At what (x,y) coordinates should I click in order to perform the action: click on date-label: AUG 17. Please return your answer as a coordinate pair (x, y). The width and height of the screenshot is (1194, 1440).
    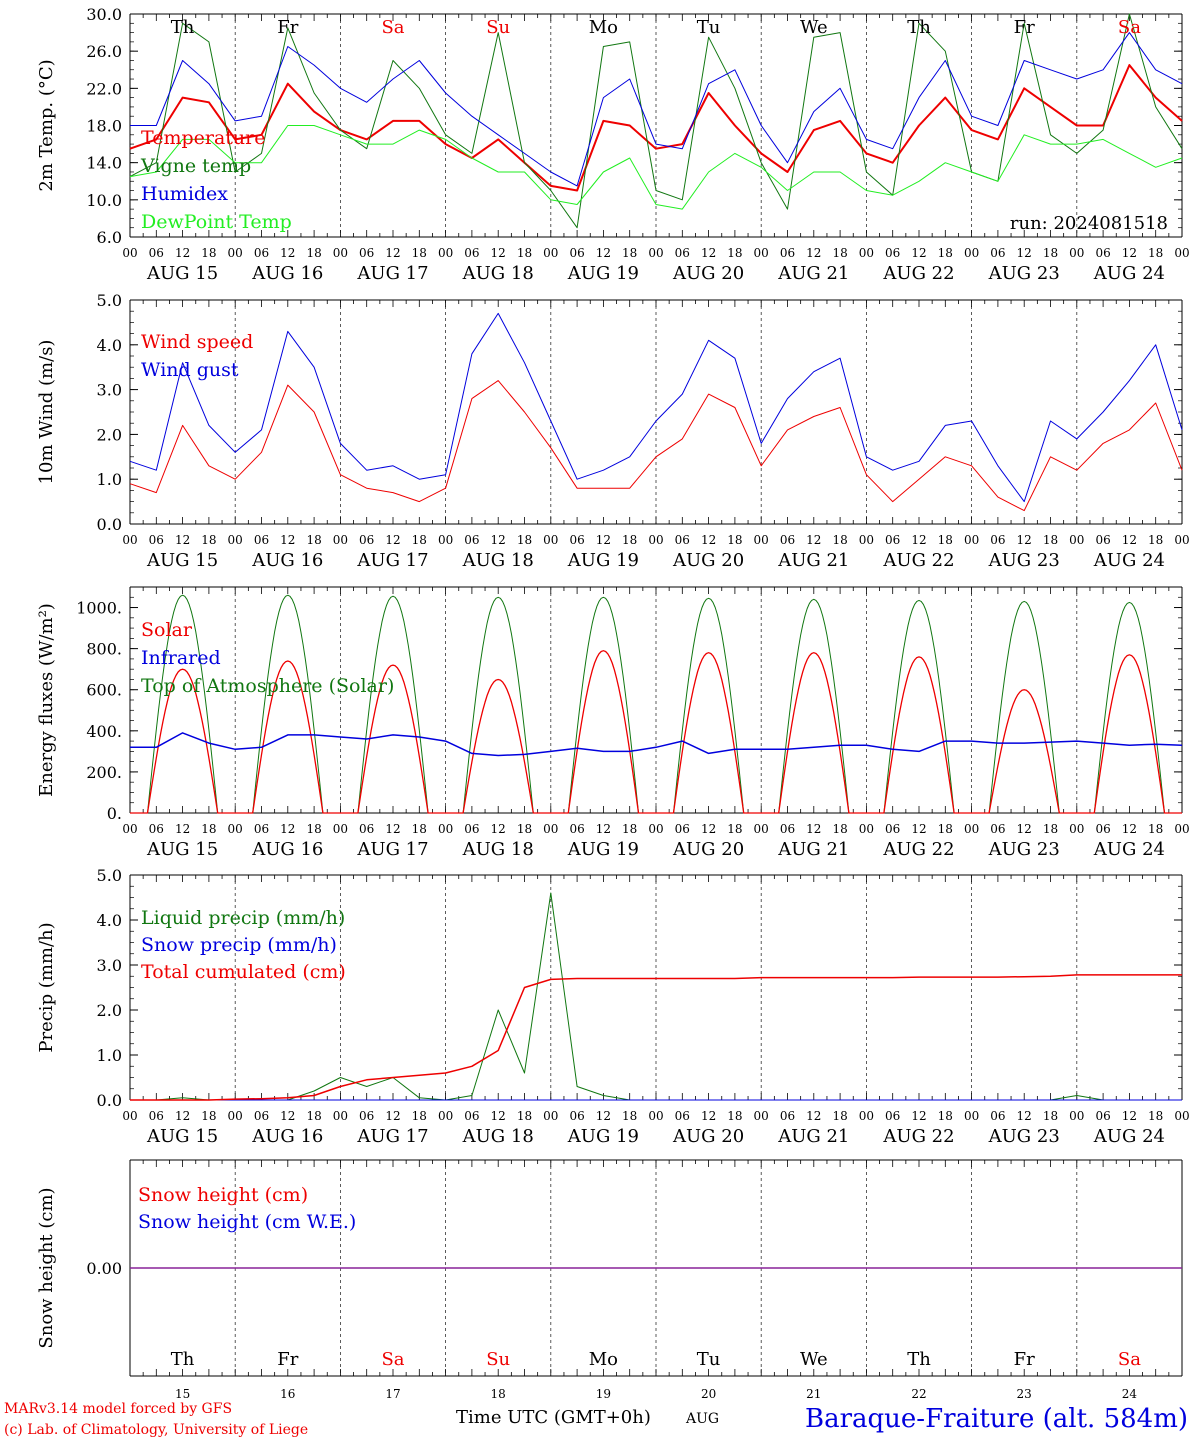
    Looking at the image, I should click on (392, 1136).